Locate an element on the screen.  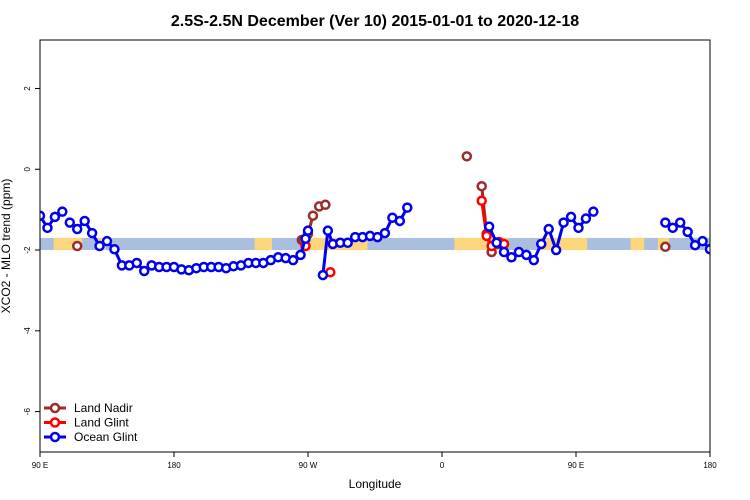
series-ocean-glint is located at coordinates (395, 241).